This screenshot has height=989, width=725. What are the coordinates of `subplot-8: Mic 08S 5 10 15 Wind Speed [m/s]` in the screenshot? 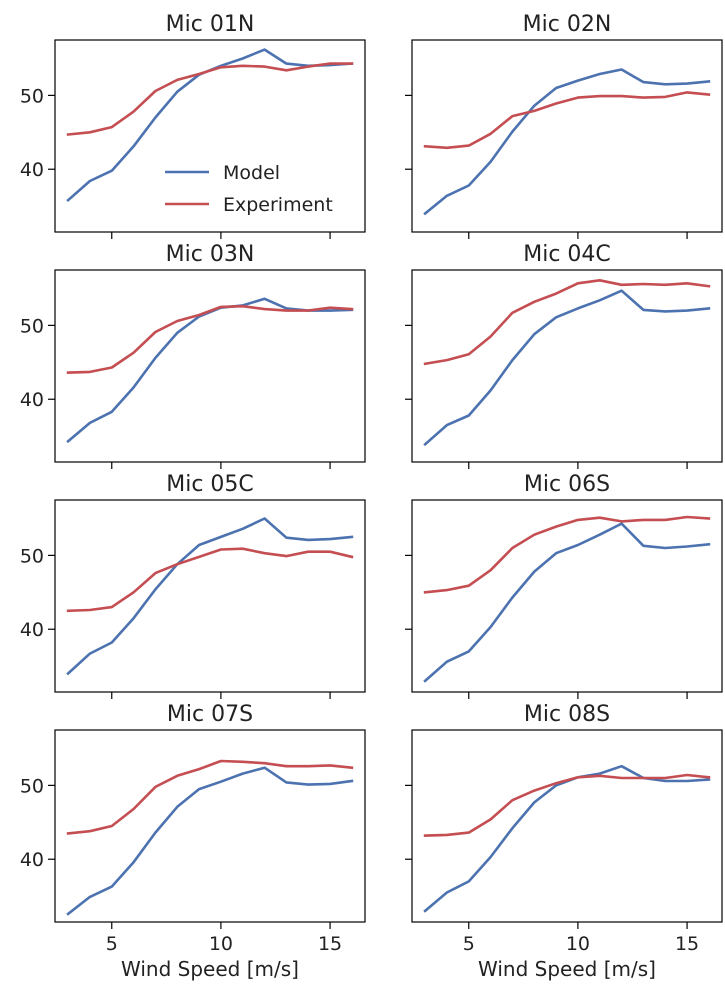 It's located at (564, 841).